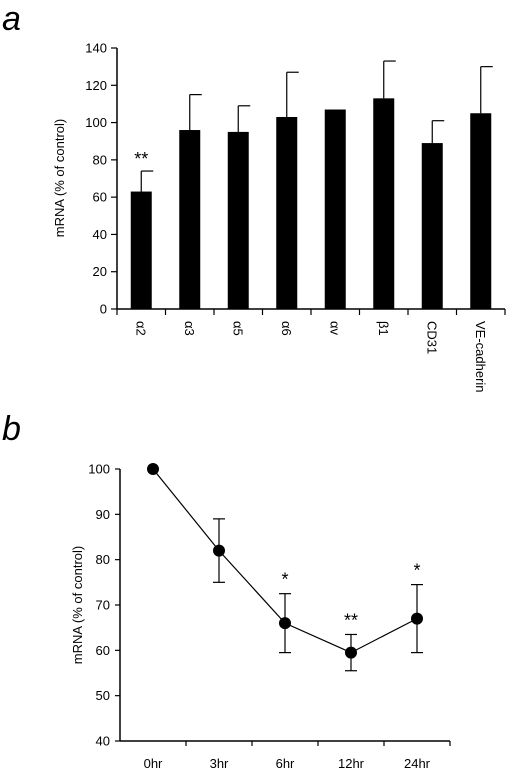  I want to click on panel-a-x-tick-label: α6, so click(286, 328).